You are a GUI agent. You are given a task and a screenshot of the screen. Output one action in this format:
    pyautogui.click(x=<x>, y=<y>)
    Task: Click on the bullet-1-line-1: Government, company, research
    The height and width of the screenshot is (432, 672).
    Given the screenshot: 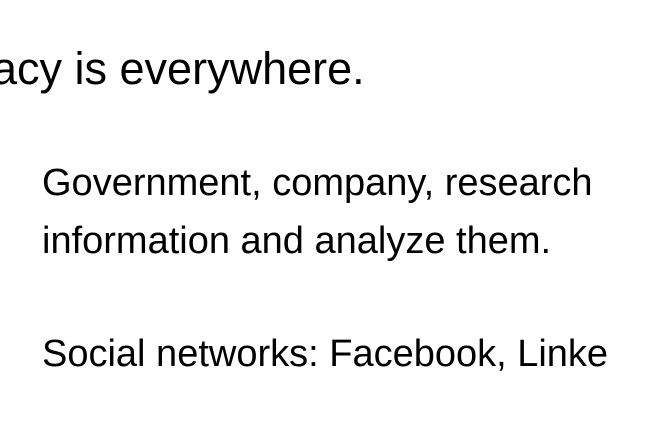 What is the action you would take?
    pyautogui.click(x=317, y=183)
    